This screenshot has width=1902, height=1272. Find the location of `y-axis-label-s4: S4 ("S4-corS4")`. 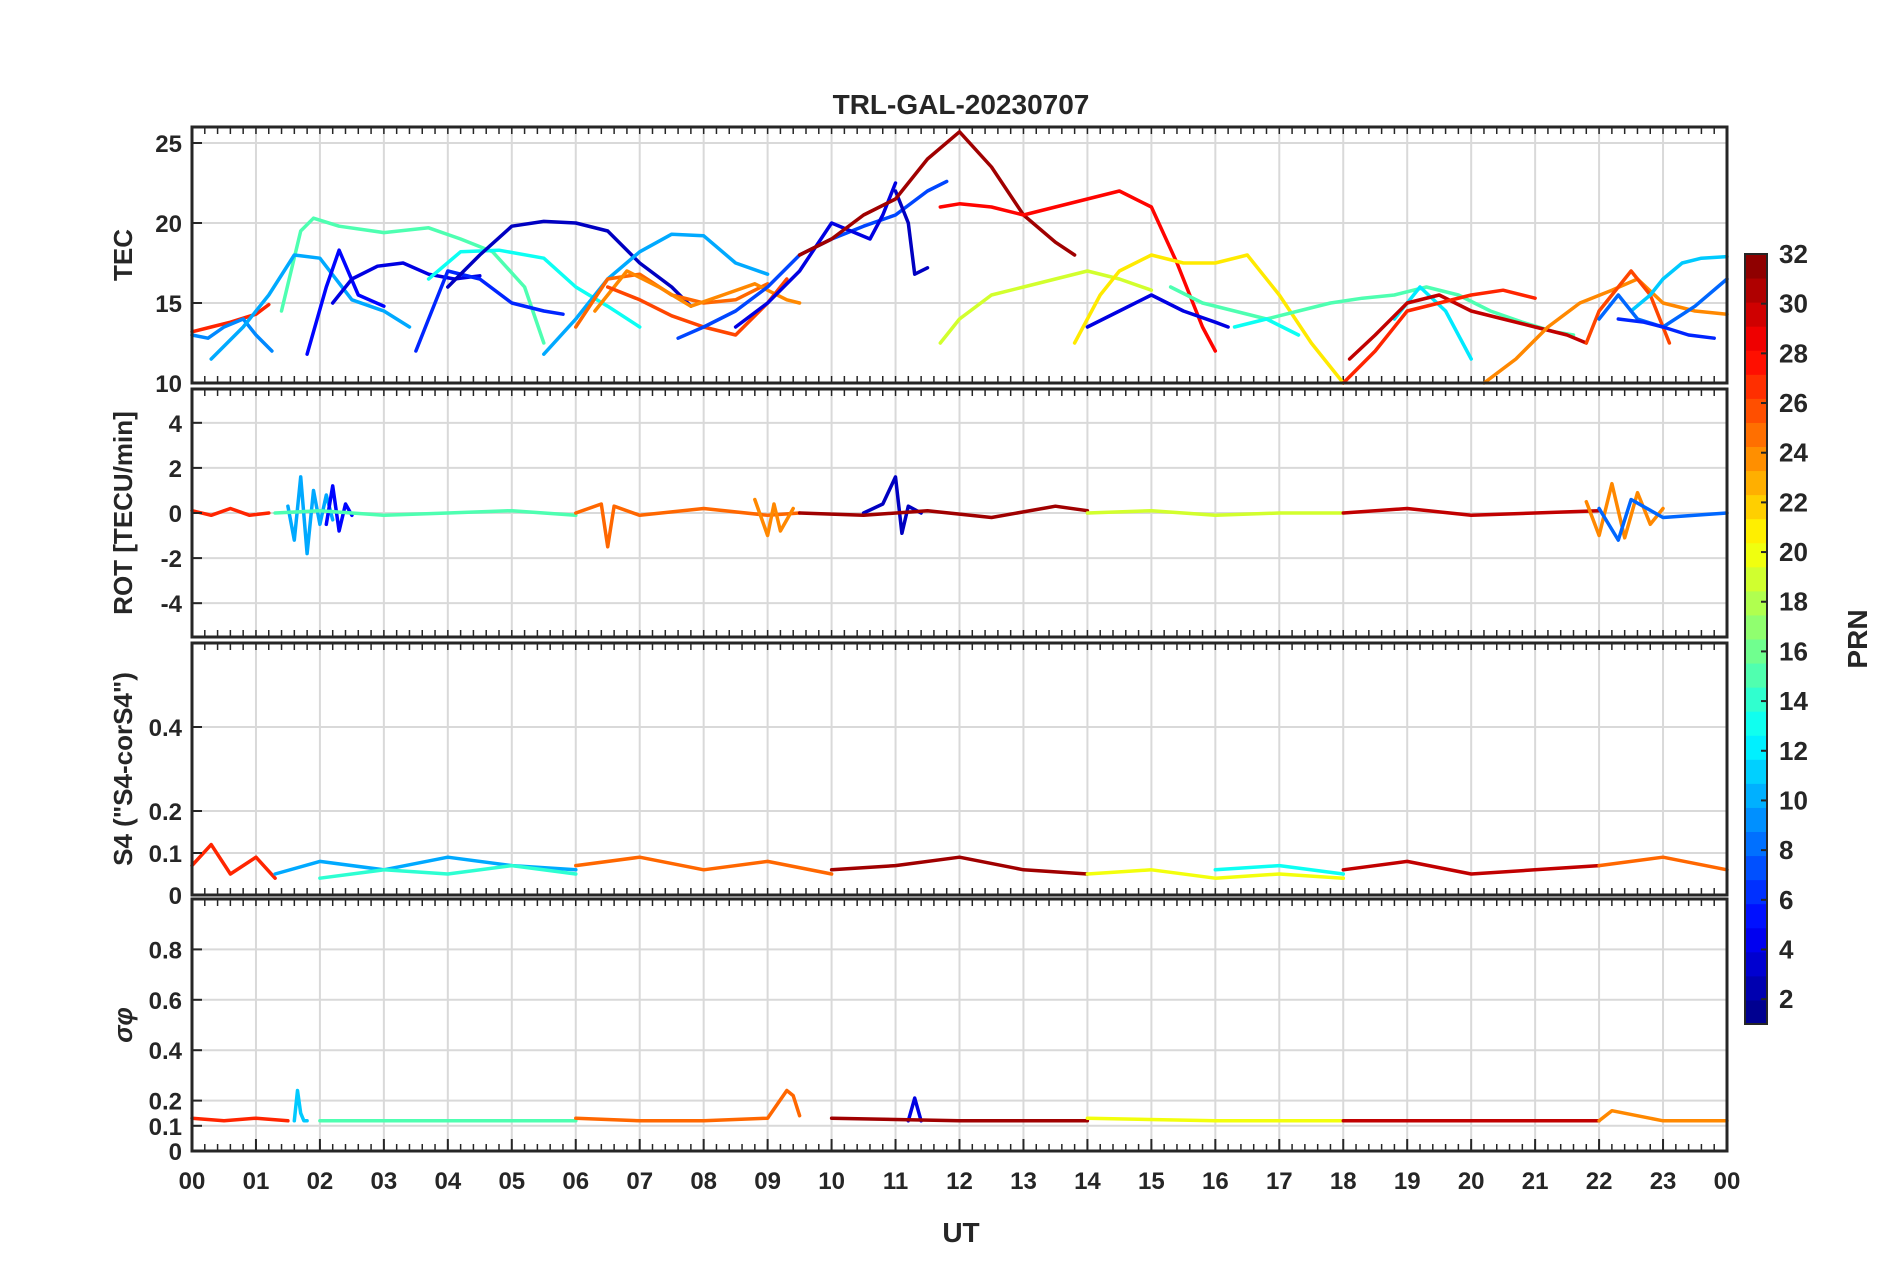

y-axis-label-s4: S4 ("S4-corS4") is located at coordinates (123, 769).